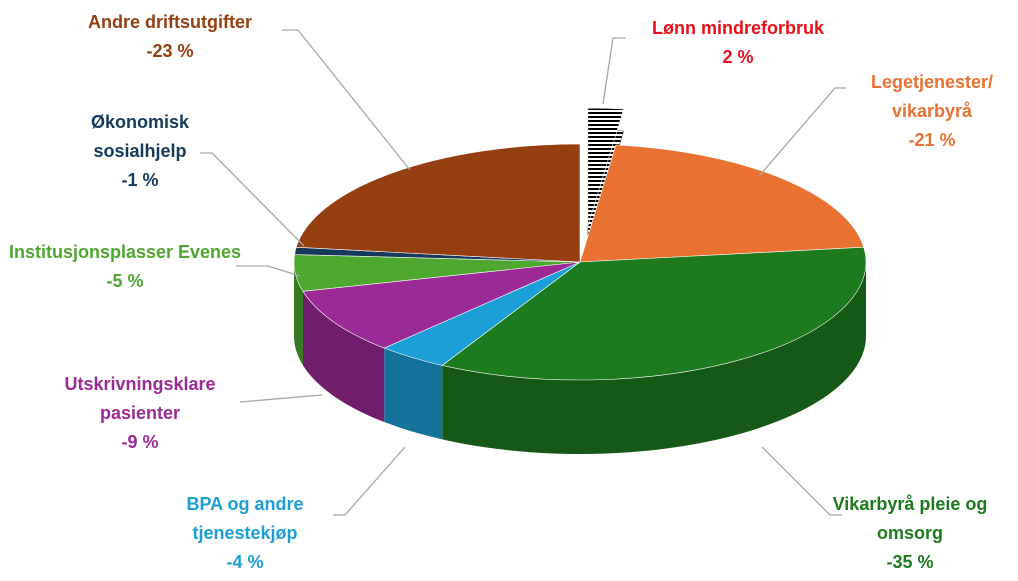  What do you see at coordinates (170, 37) in the screenshot?
I see `data-label: Andre driftsutgifter -23 %` at bounding box center [170, 37].